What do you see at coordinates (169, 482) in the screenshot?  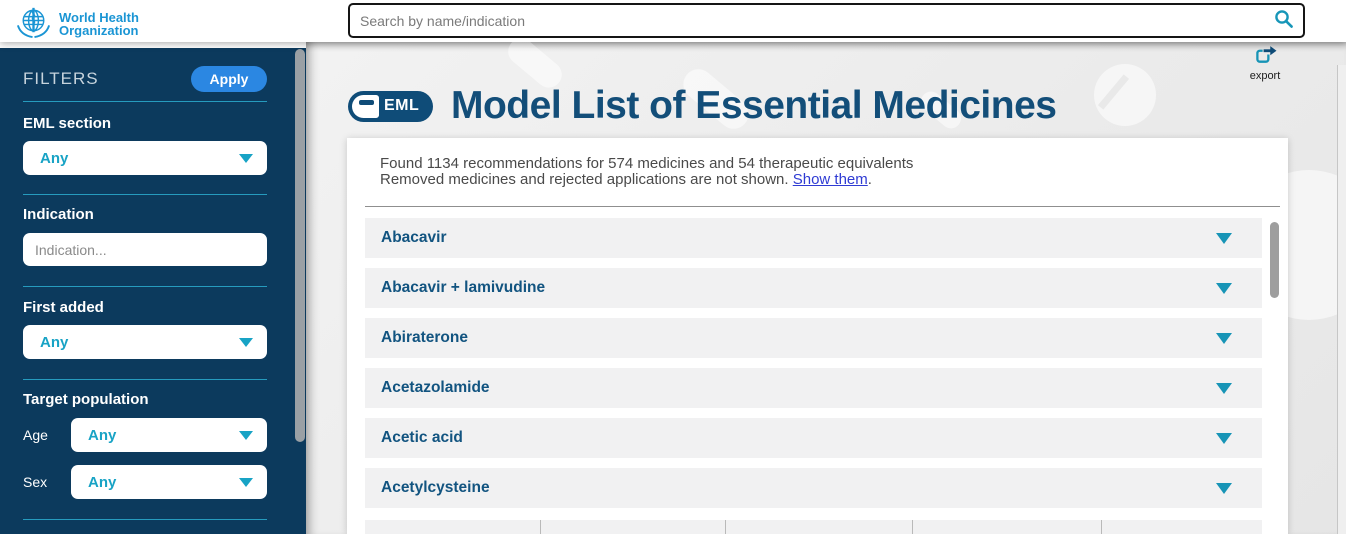 I see `sex-dropdown: Any` at bounding box center [169, 482].